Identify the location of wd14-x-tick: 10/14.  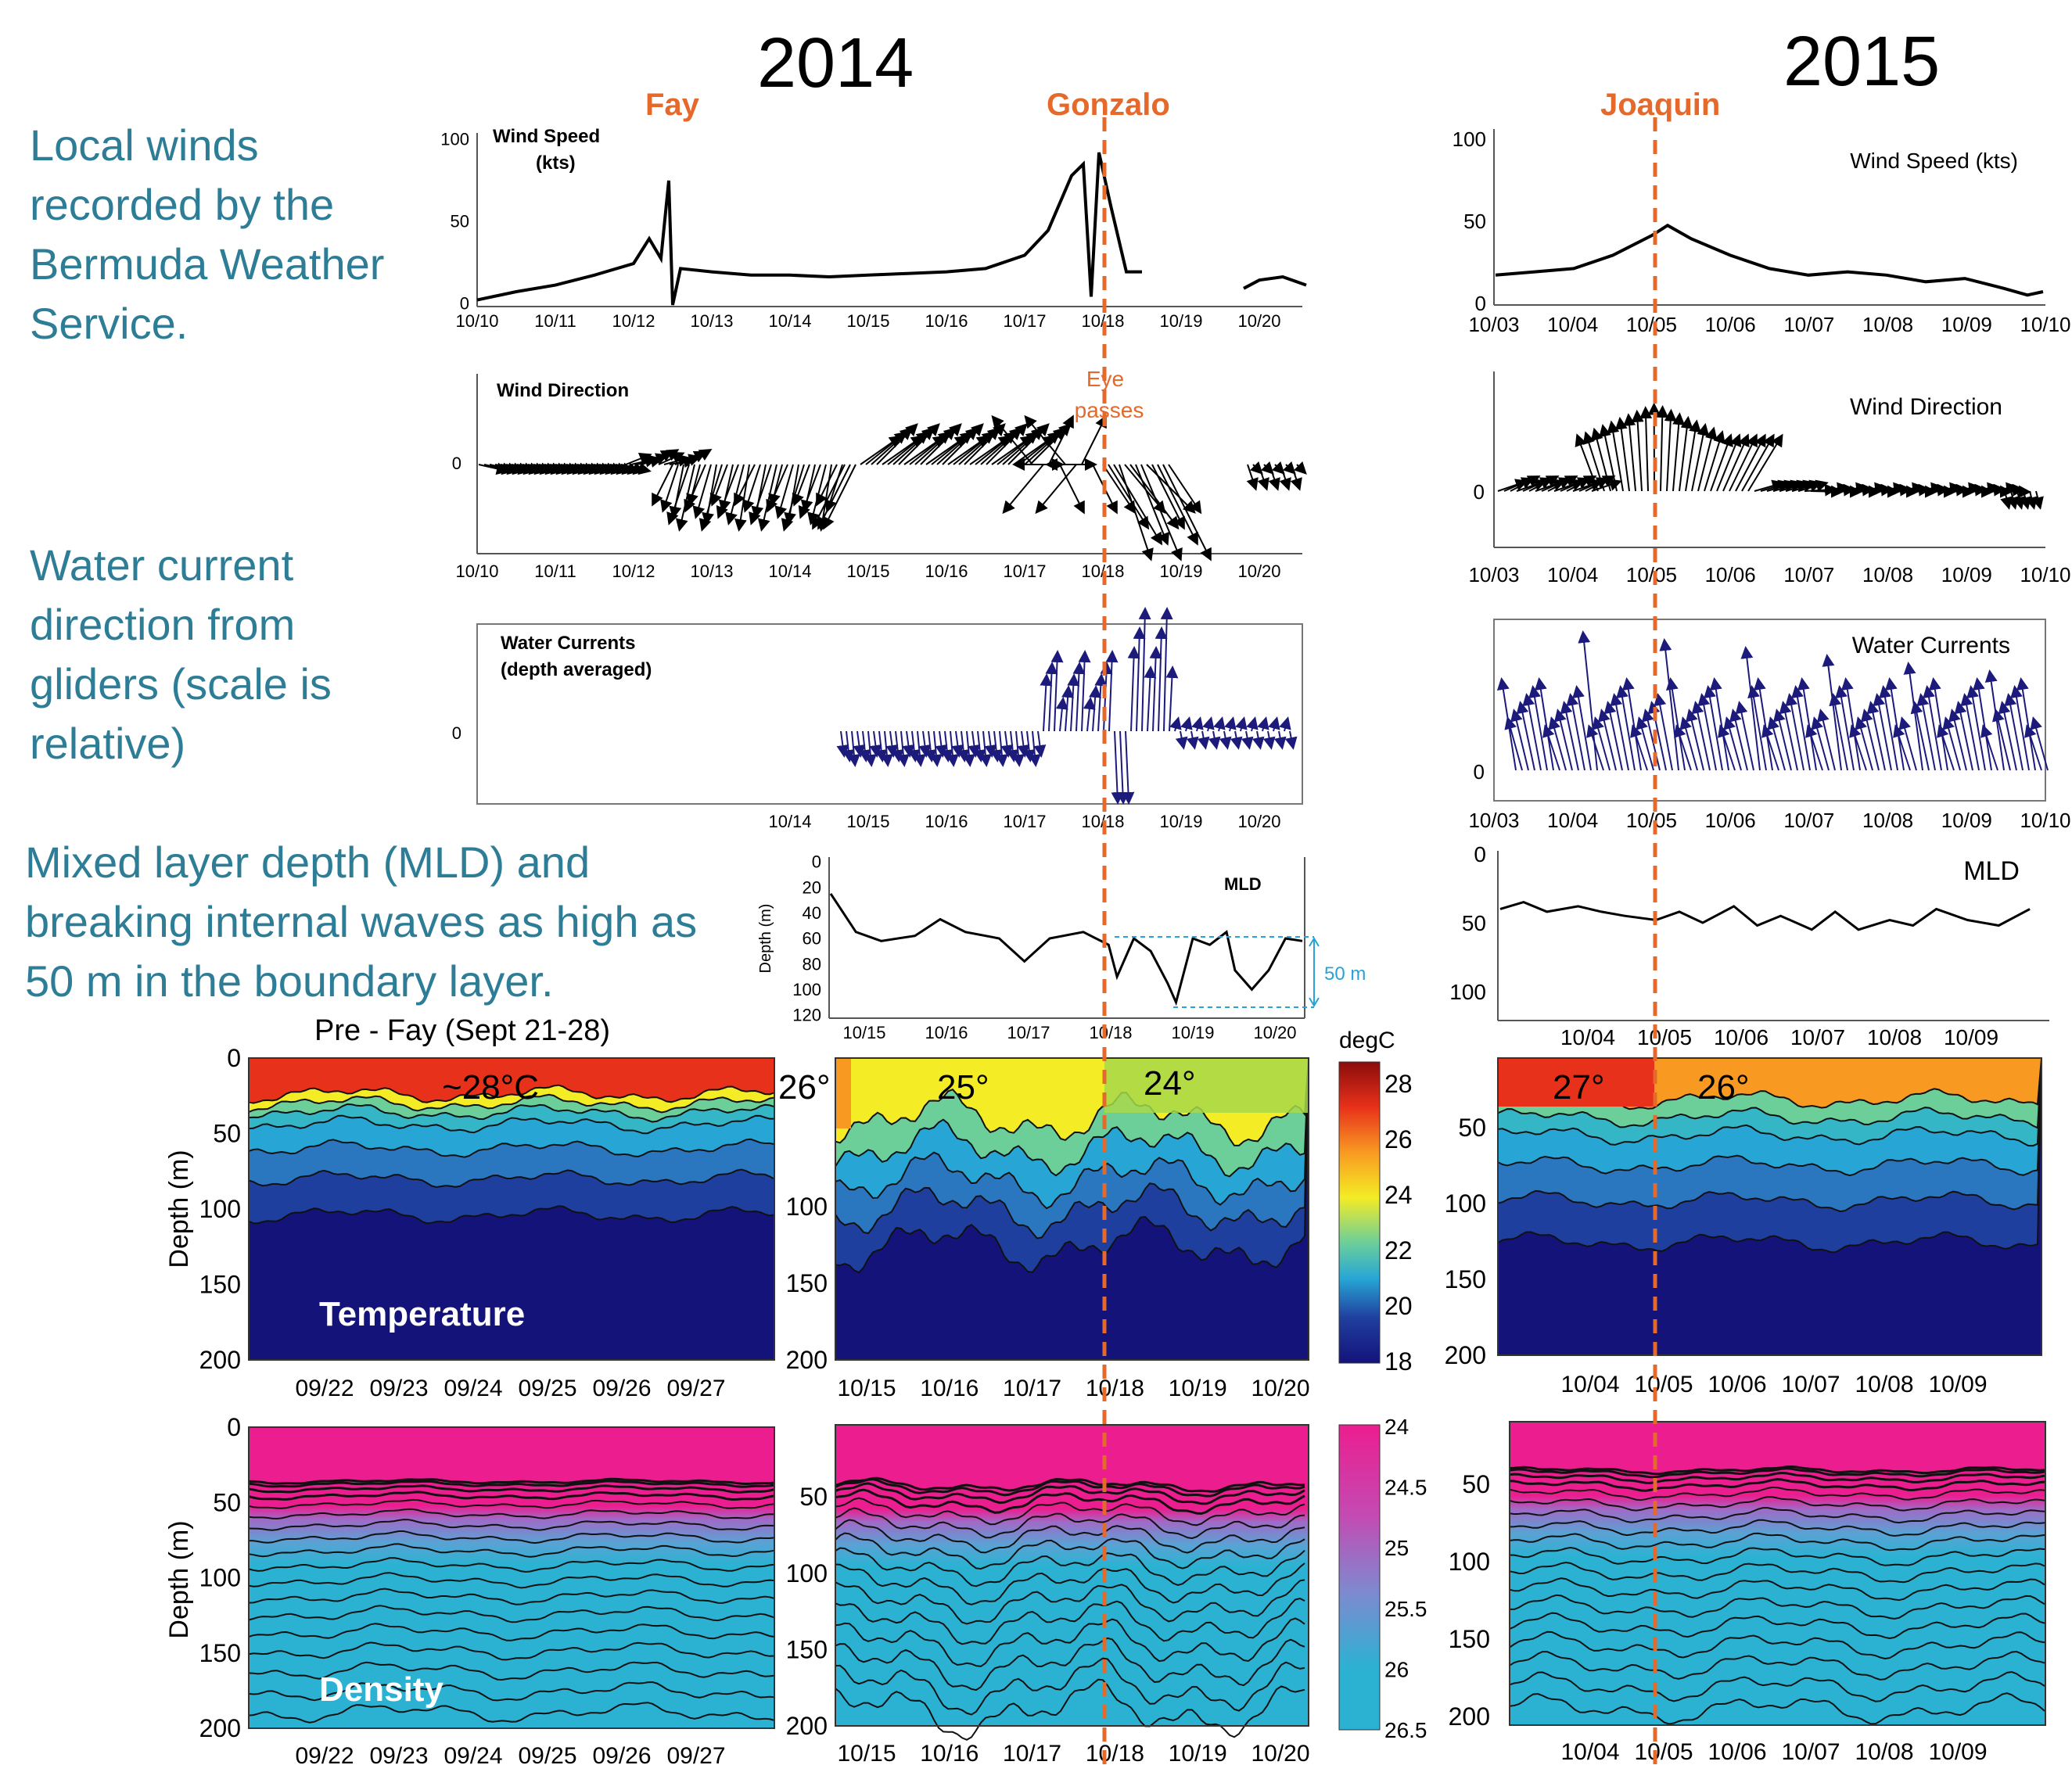
(789, 571).